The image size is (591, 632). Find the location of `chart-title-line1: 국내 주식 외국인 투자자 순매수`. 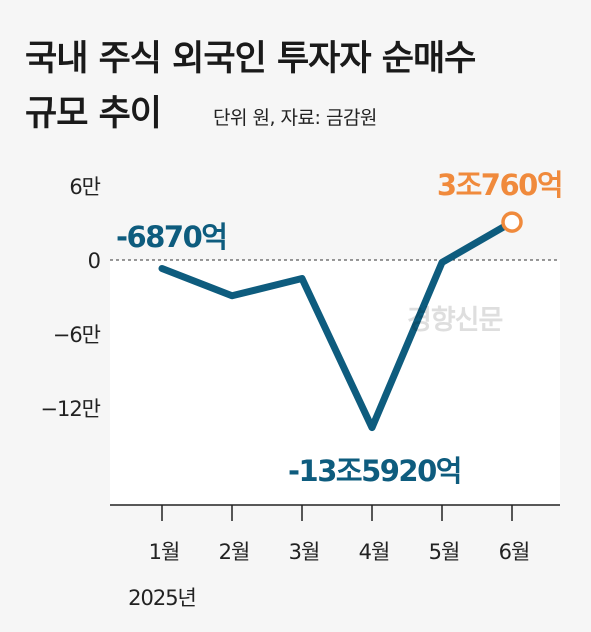

chart-title-line1: 국내 주식 외국인 투자자 순매수 is located at coordinates (250, 59).